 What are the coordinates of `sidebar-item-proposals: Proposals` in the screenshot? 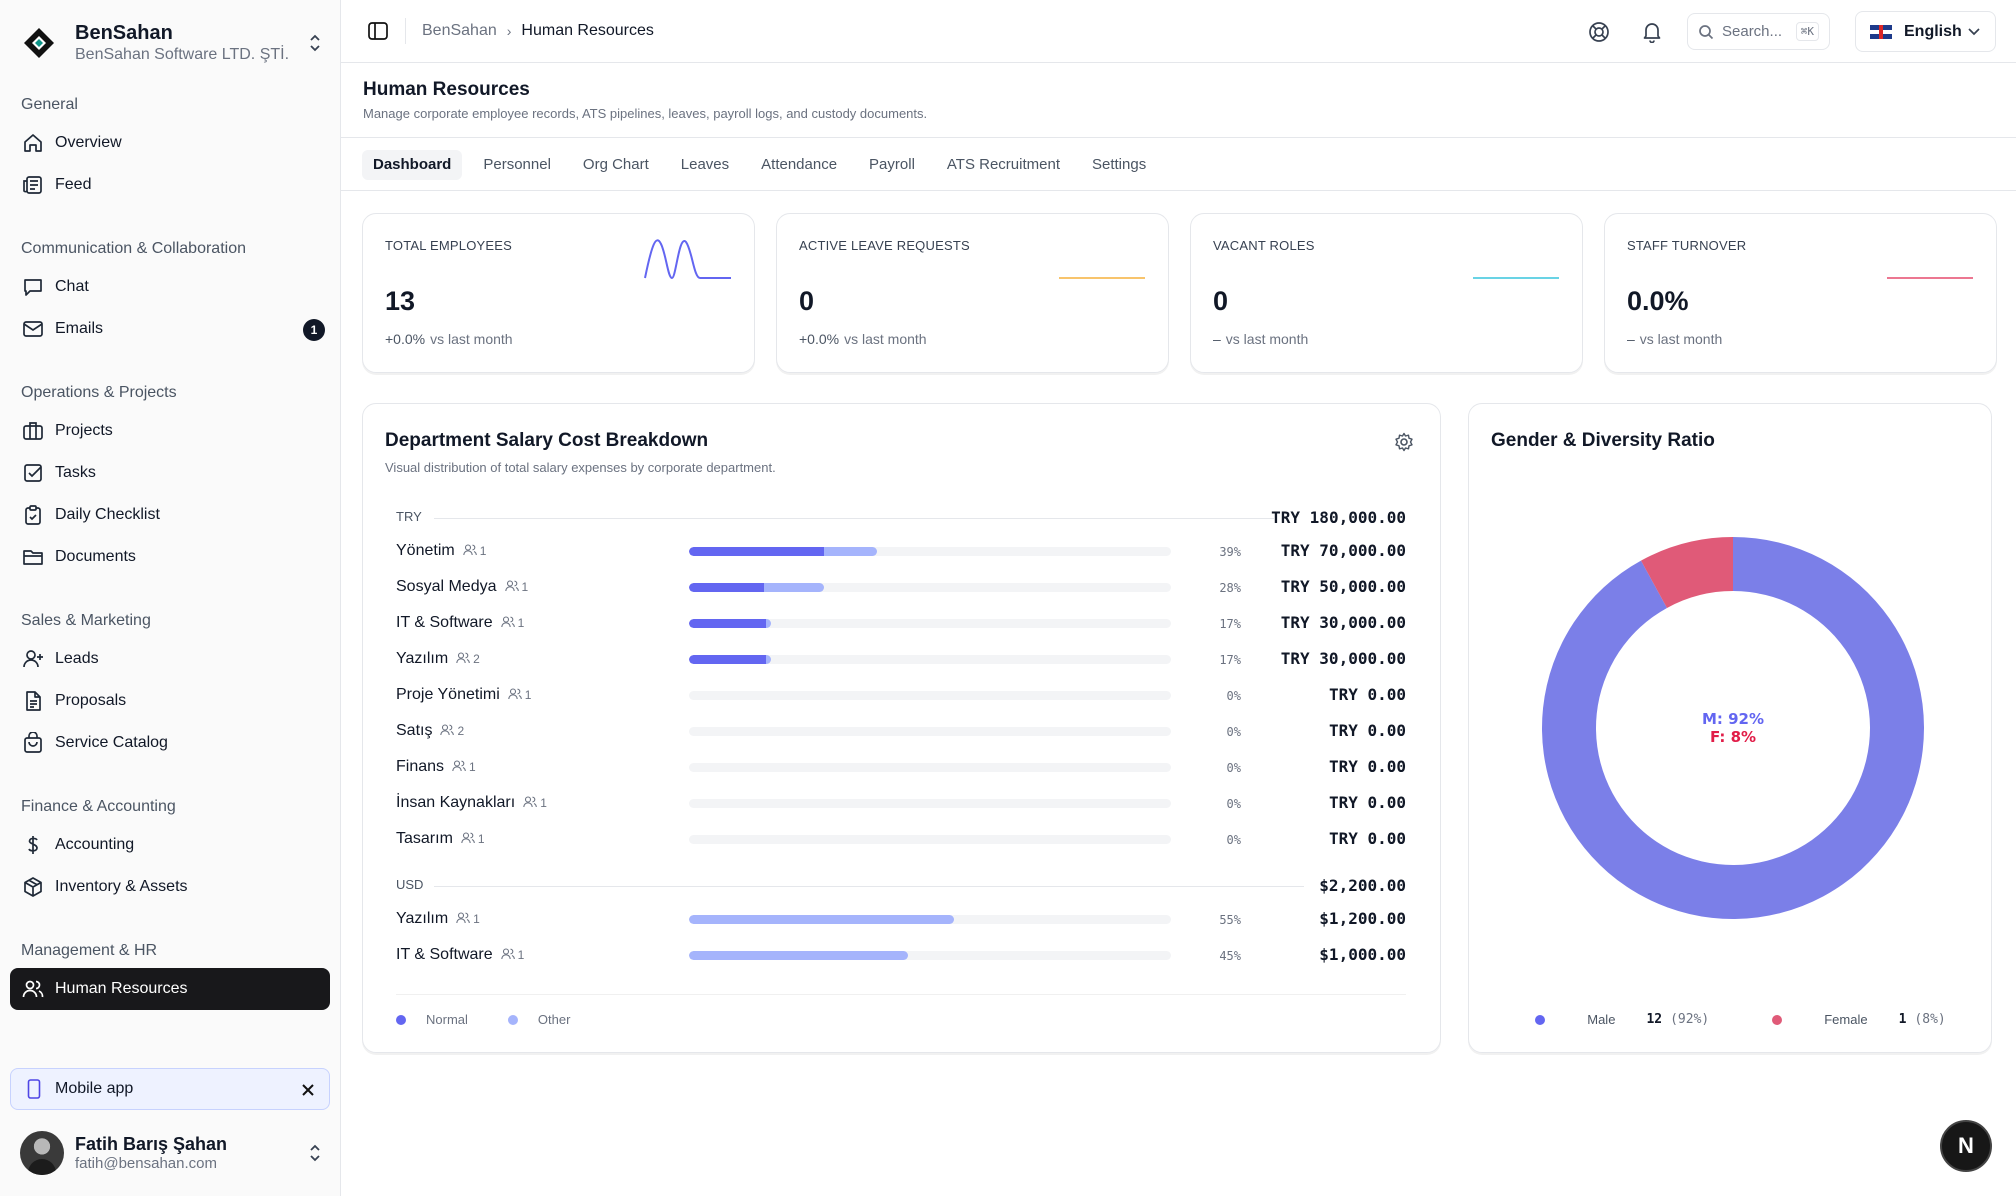 It's located at (170, 701).